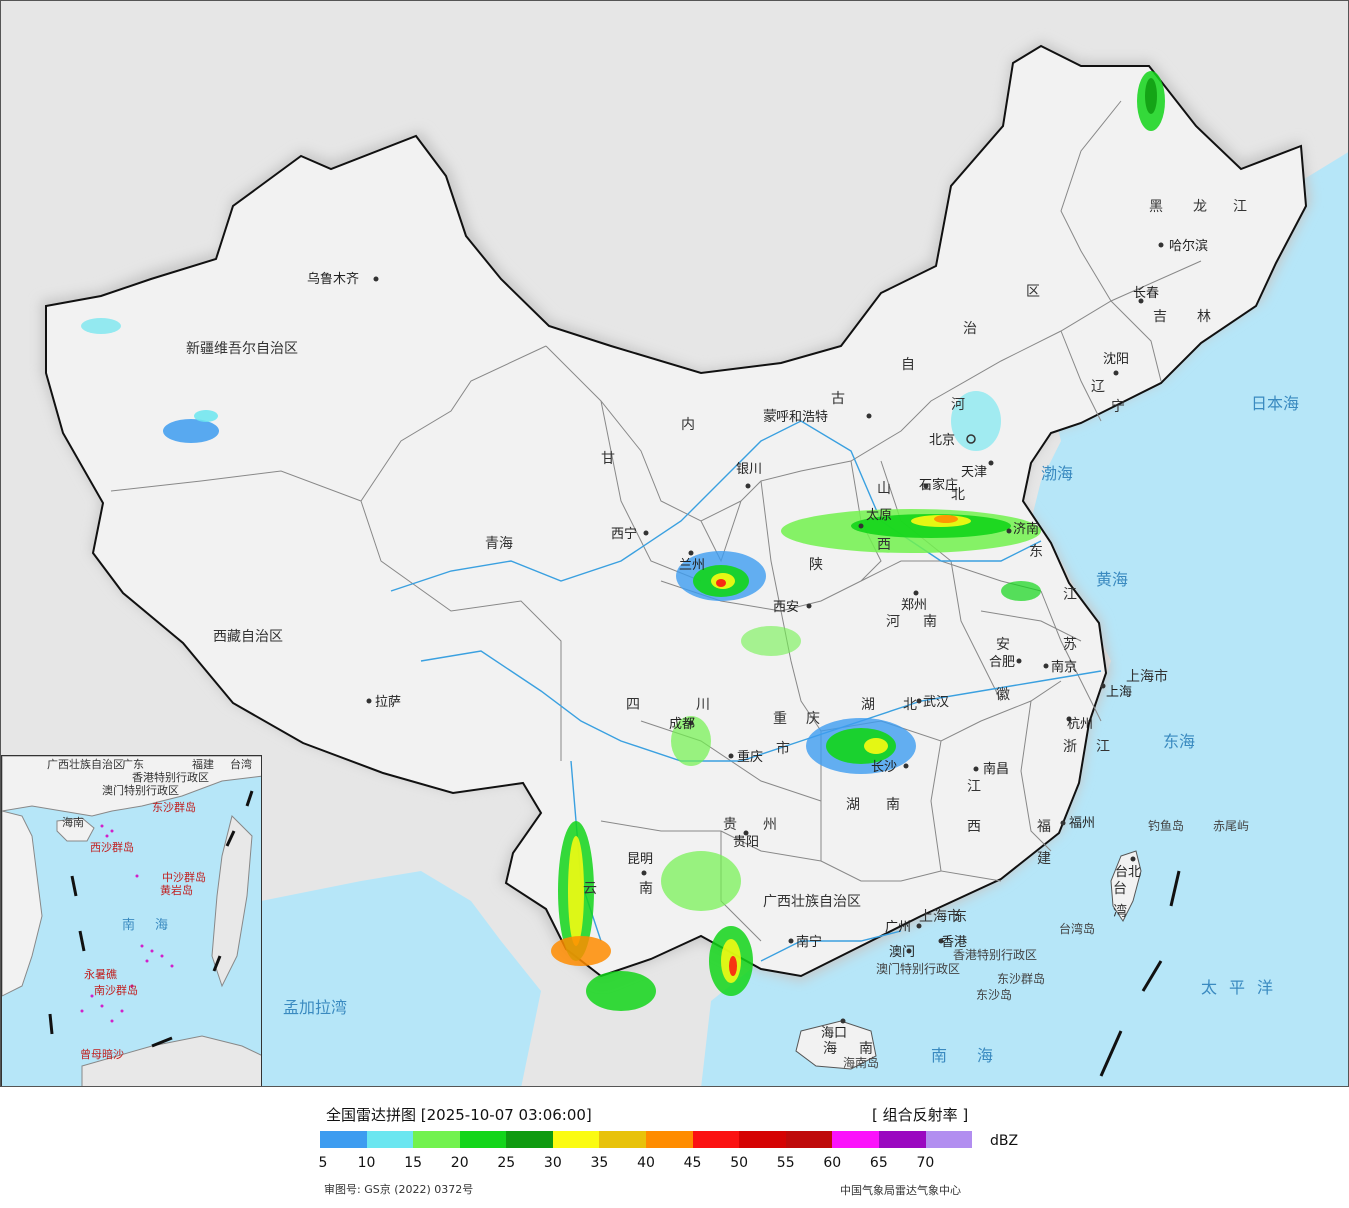  I want to click on inset-sea-label: 南海, so click(155, 925).